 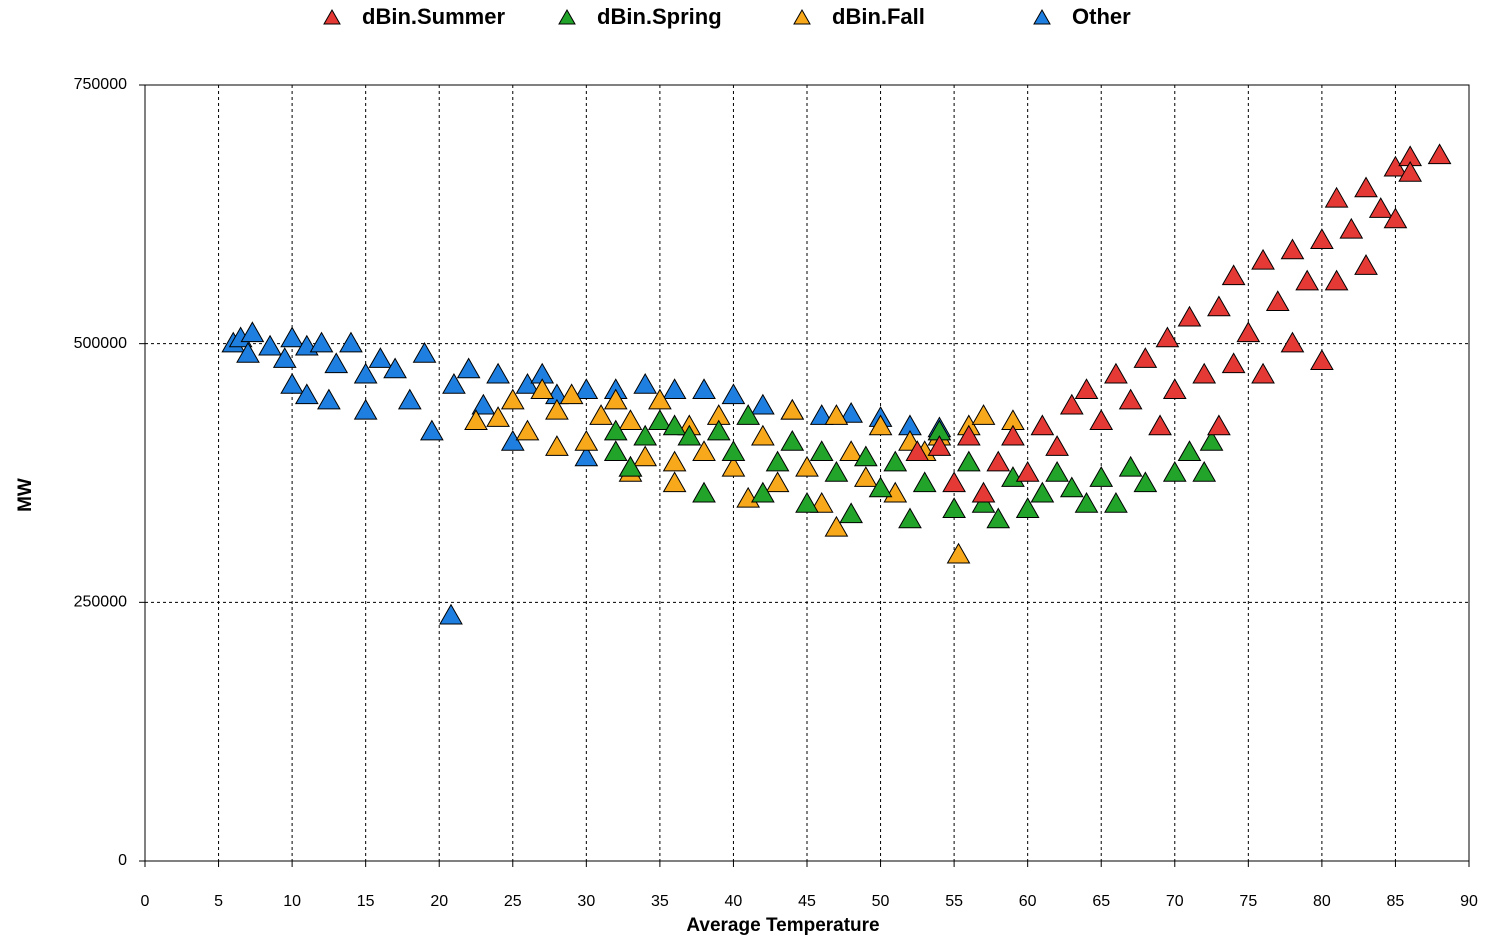 I want to click on x-tick-label: 45, so click(x=807, y=901).